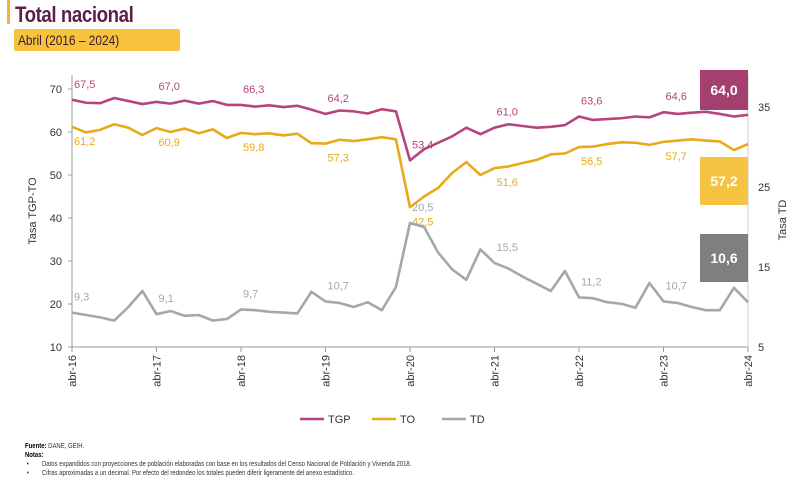 The width and height of the screenshot is (800, 480). I want to click on data-label-td: 9,7, so click(250, 294).